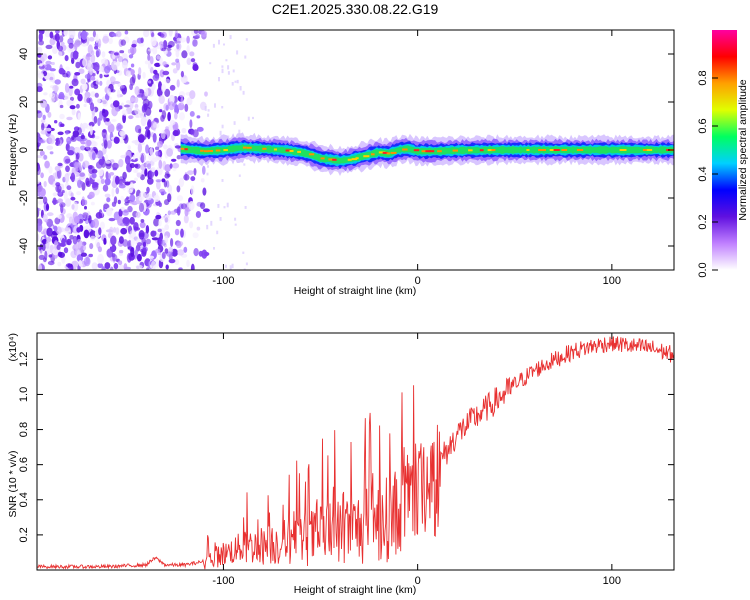 This screenshot has width=750, height=600. I want to click on x-tick-label: -100, so click(223, 281).